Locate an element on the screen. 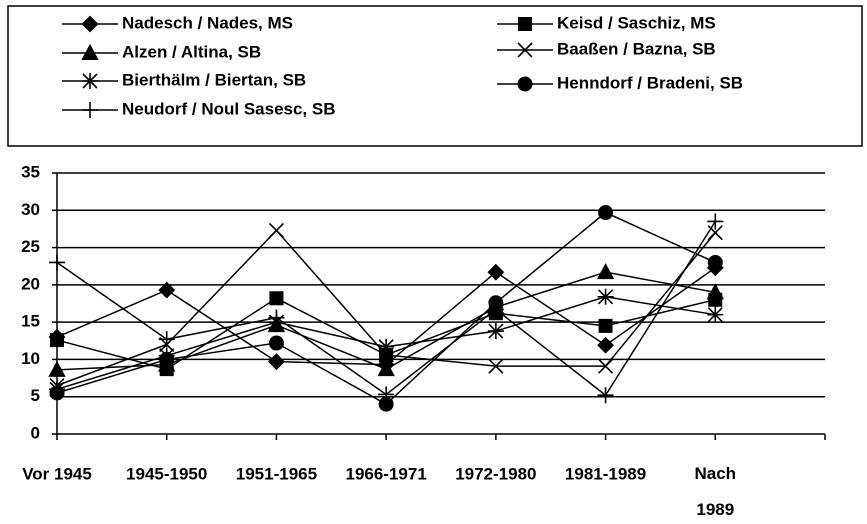 This screenshot has width=867, height=524. y-tick-label: 35 is located at coordinates (30, 171).